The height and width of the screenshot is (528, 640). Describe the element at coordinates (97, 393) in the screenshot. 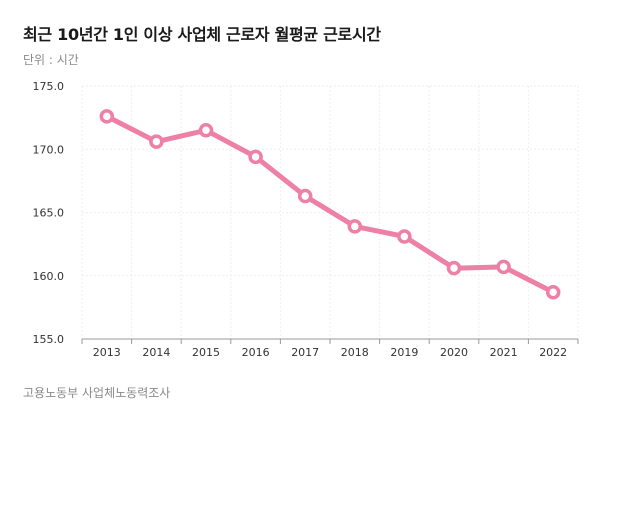

I see `source-note: 고용노동부 사업체노동력조사` at that location.